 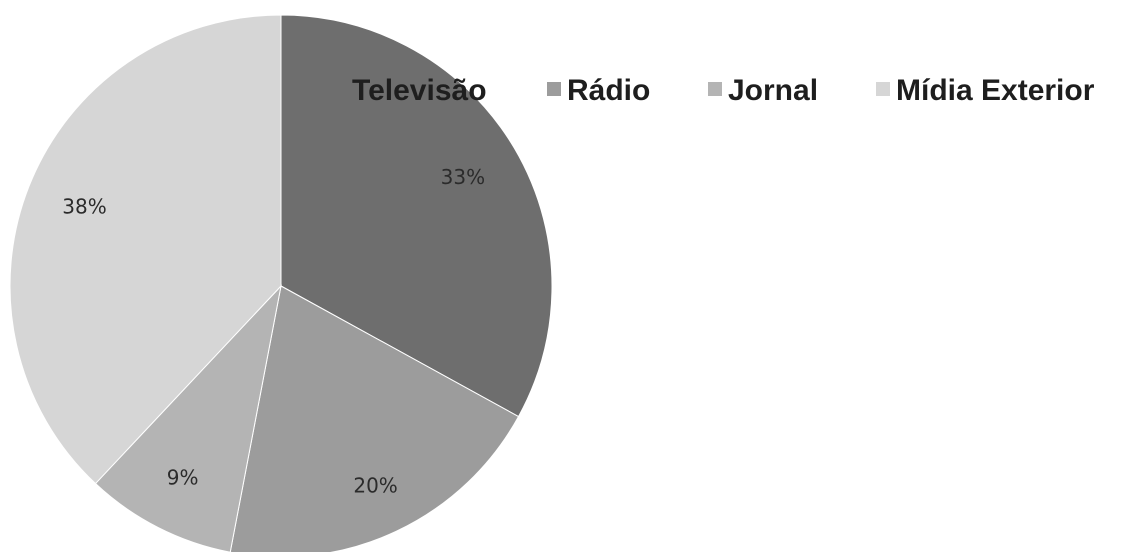 I want to click on legend-label-2: Rádio, so click(x=608, y=90).